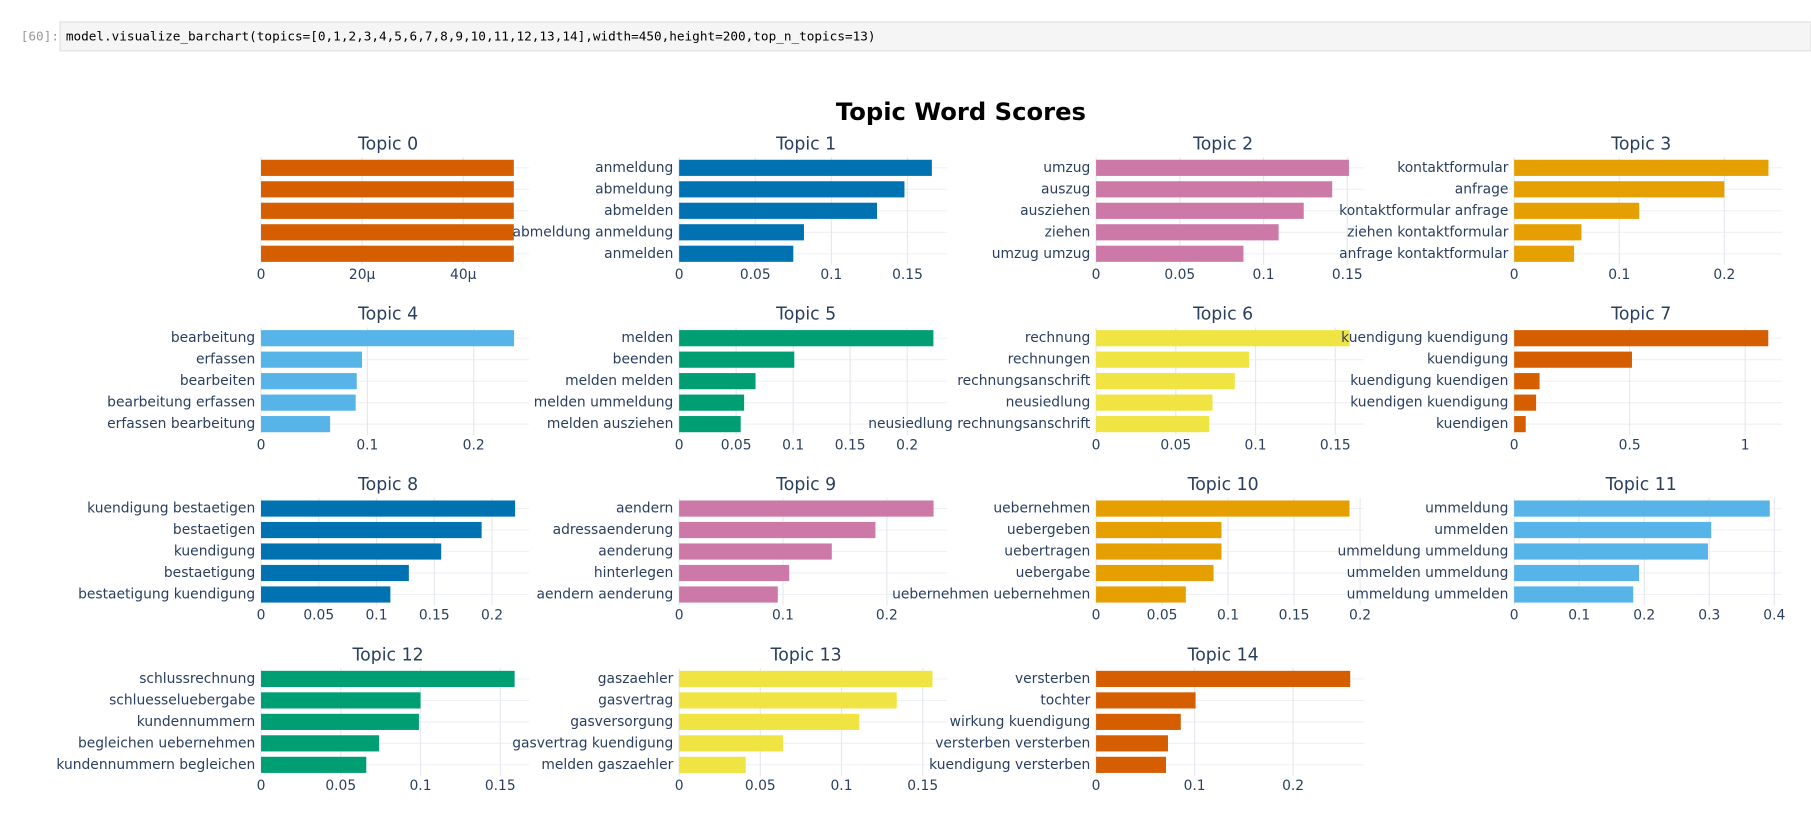 Image resolution: width=1811 pixels, height=827 pixels. What do you see at coordinates (1066, 168) in the screenshot?
I see `y-tick-label: umzug` at bounding box center [1066, 168].